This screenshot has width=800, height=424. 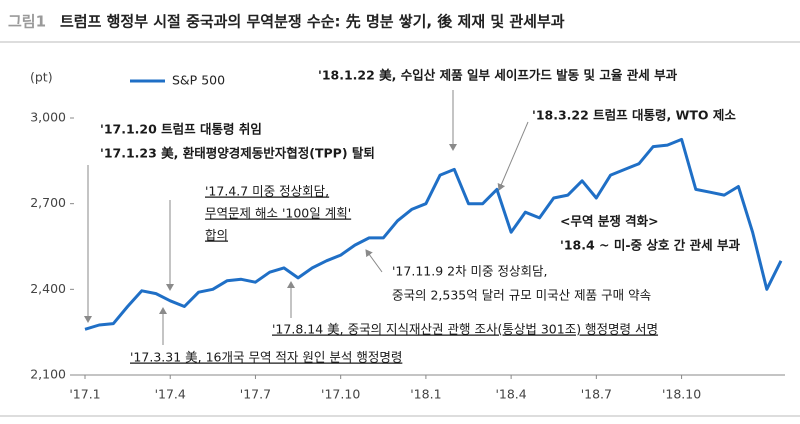 I want to click on x-tick-label: '17.1, so click(x=84, y=394).